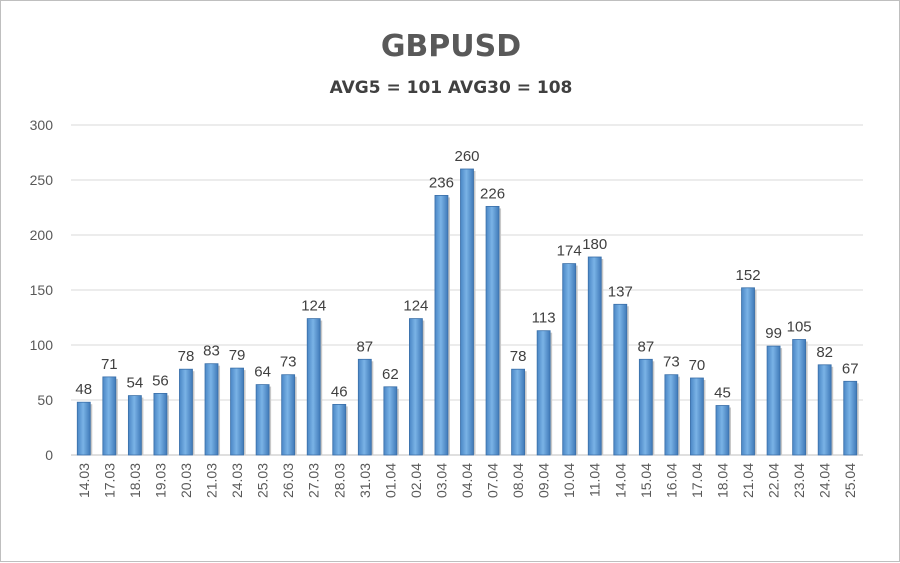 The height and width of the screenshot is (563, 900). Describe the element at coordinates (774, 480) in the screenshot. I see `x-tick-label: 22.04` at that location.